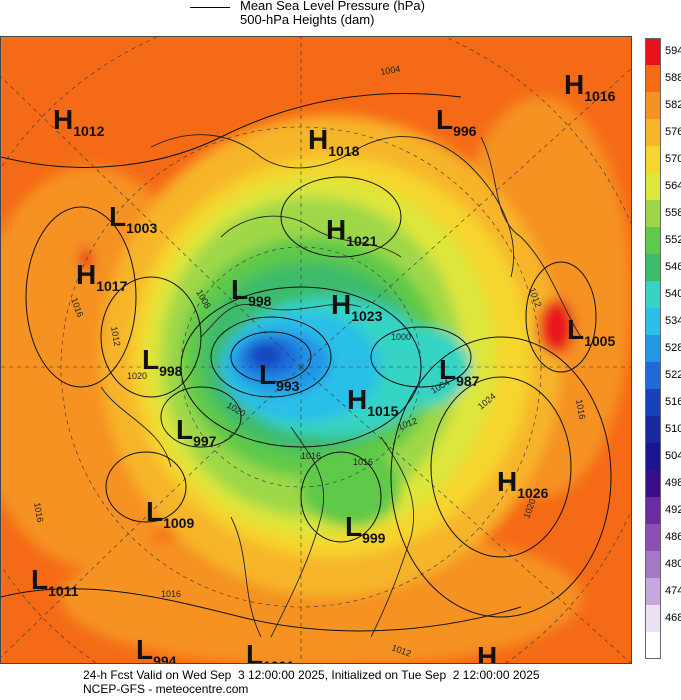 Image resolution: width=681 pixels, height=700 pixels. I want to click on isobar-label: 1020, so click(137, 376).